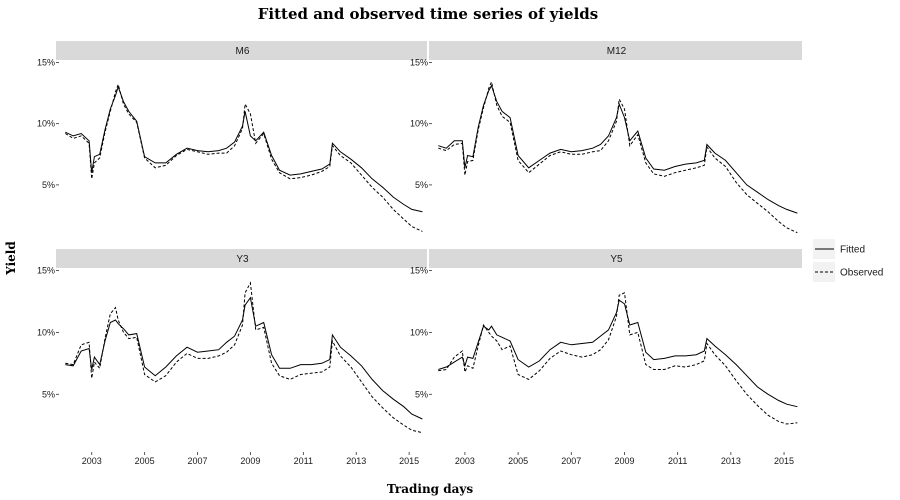 This screenshot has height=500, width=900. I want to click on y-tick-label-y5-2: 15%, so click(419, 270).